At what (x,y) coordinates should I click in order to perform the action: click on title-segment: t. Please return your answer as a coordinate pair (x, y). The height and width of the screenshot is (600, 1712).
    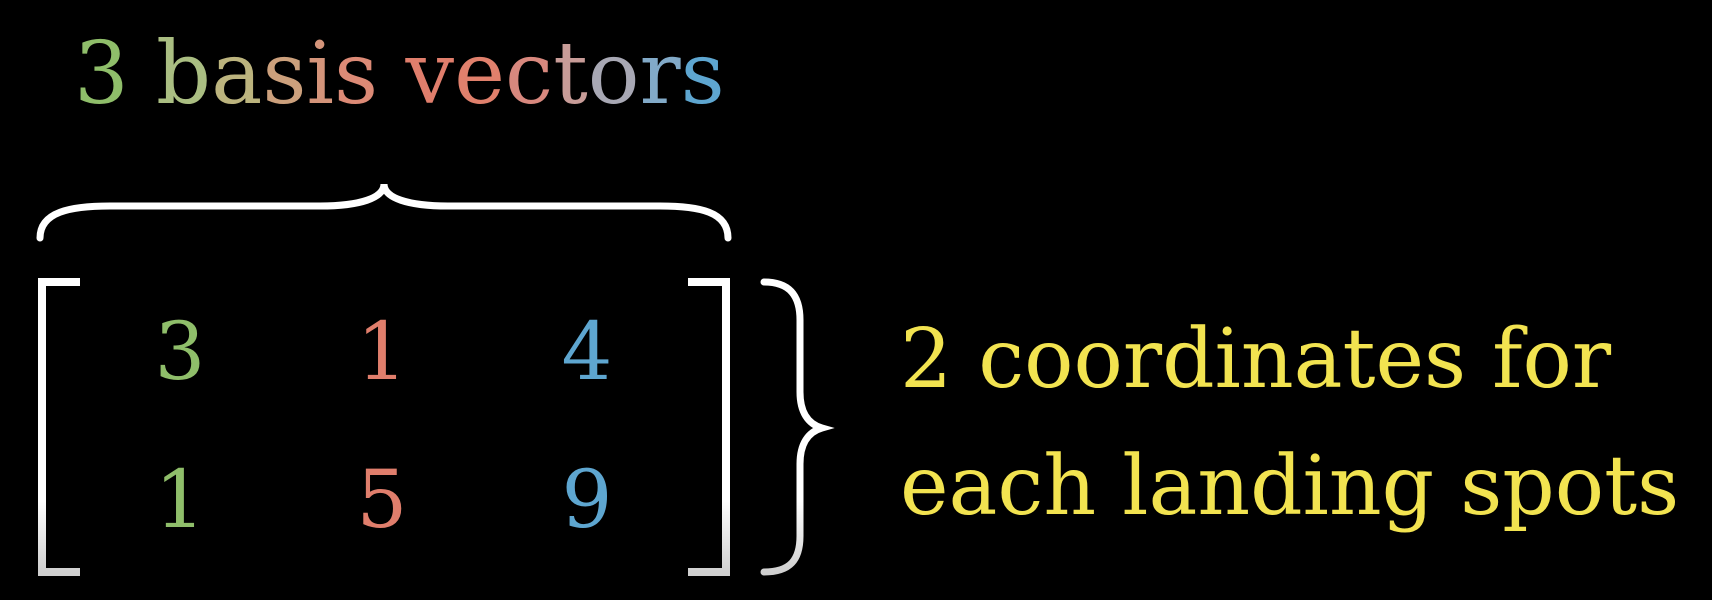
    Looking at the image, I should click on (570, 74).